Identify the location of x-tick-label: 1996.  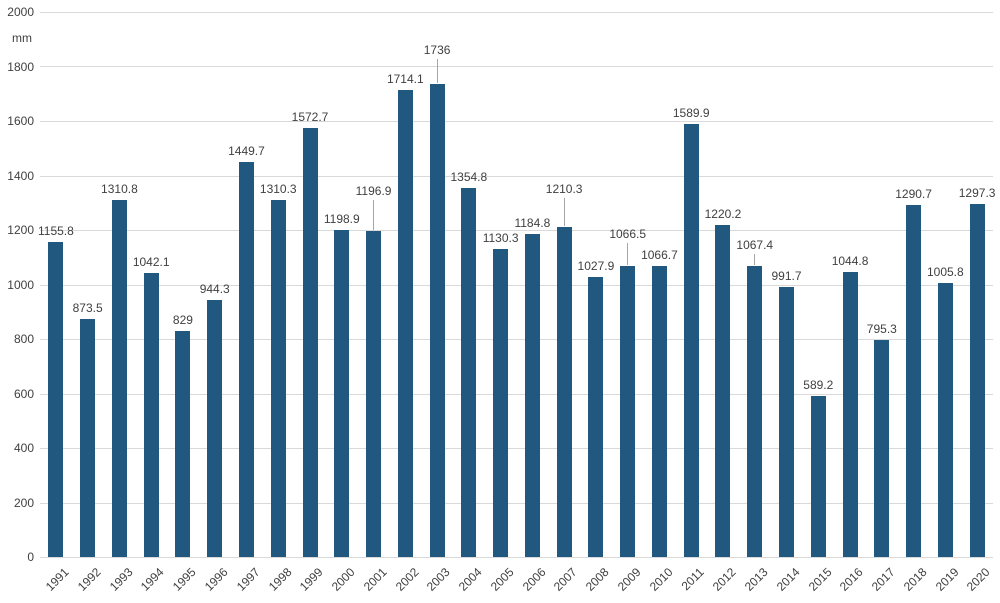
(216, 579).